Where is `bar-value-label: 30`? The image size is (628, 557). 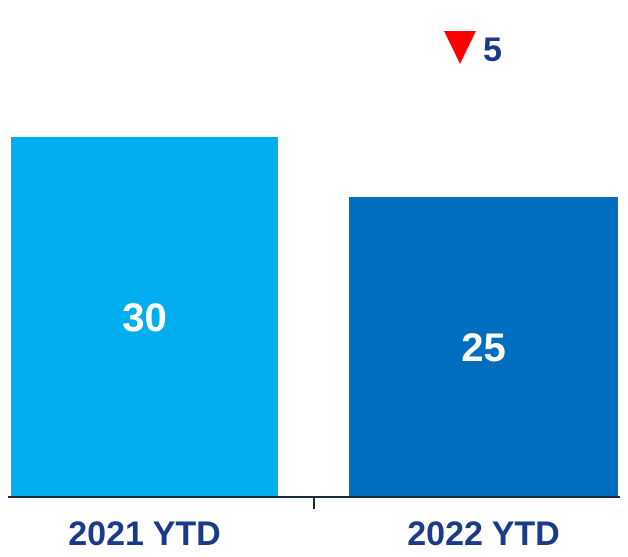
bar-value-label: 30 is located at coordinates (144, 318).